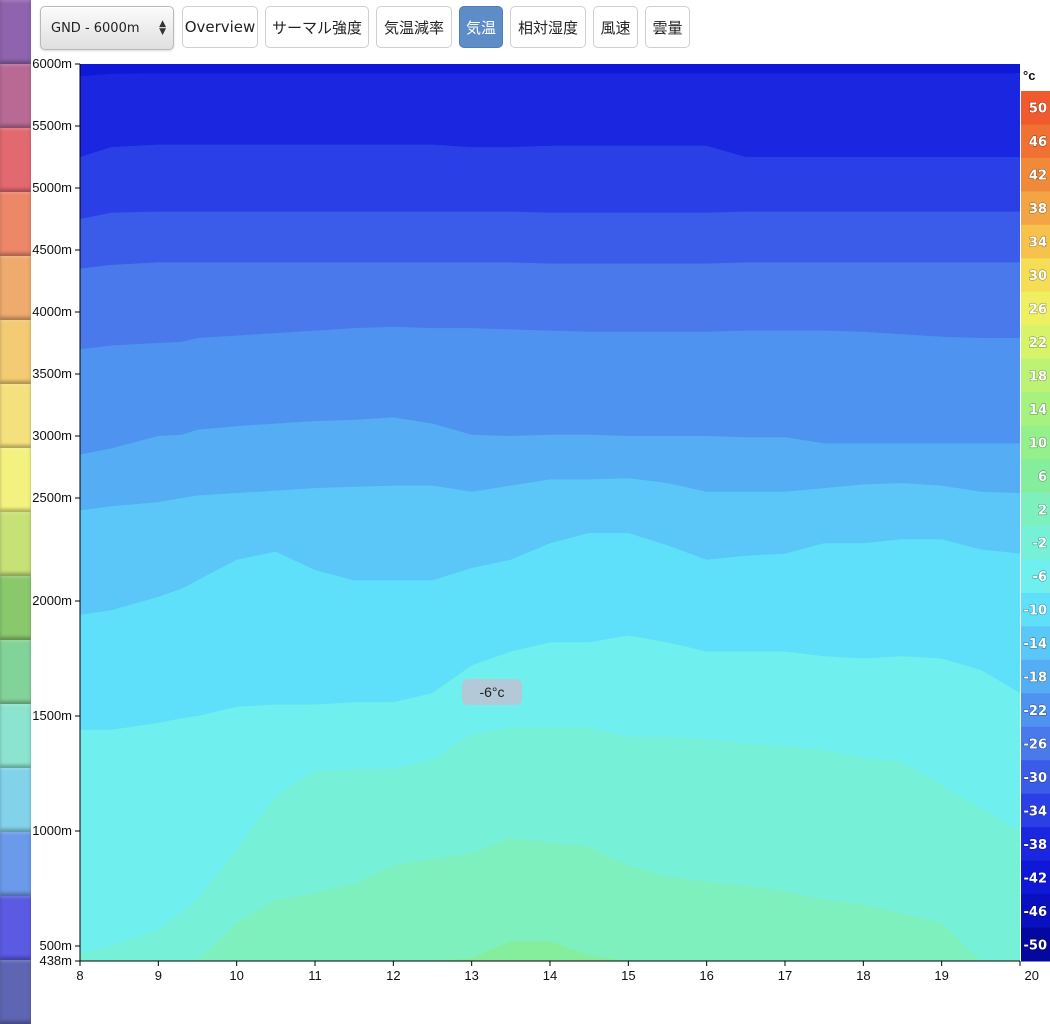 Image resolution: width=1050 pixels, height=1024 pixels. I want to click on tab-wind-speed: 風速, so click(615, 27).